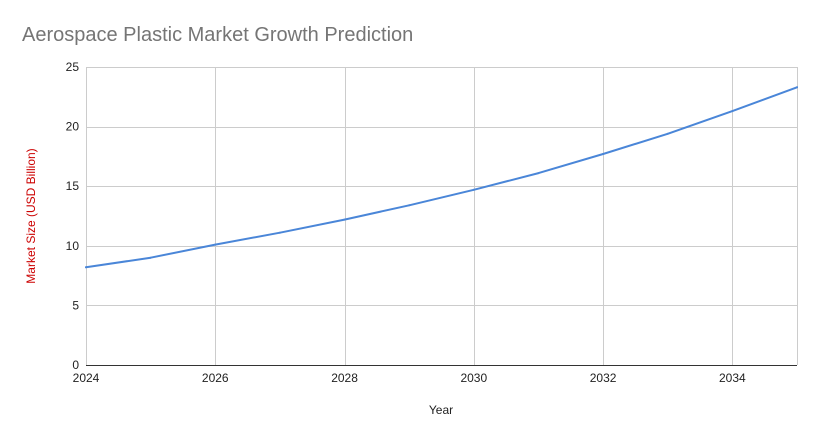  Describe the element at coordinates (732, 378) in the screenshot. I see `x-tick-label: 2034` at that location.